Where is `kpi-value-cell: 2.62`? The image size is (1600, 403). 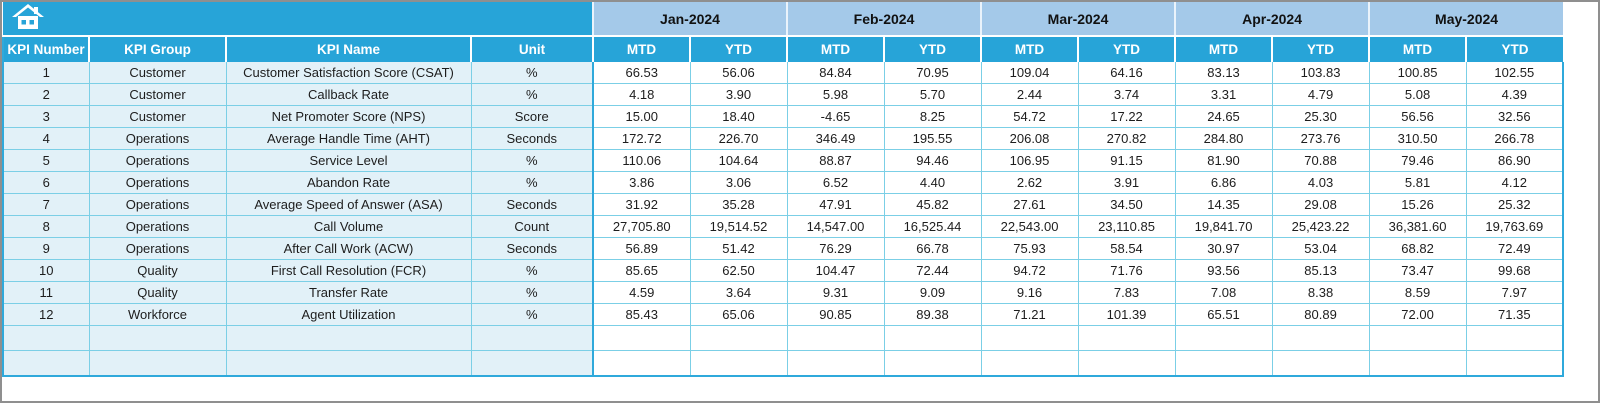 kpi-value-cell: 2.62 is located at coordinates (1030, 182).